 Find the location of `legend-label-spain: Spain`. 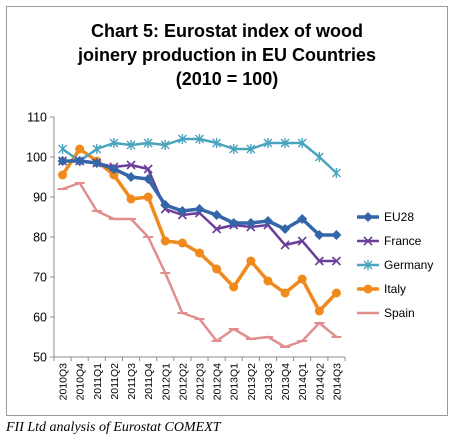

legend-label-spain: Spain is located at coordinates (399, 313).